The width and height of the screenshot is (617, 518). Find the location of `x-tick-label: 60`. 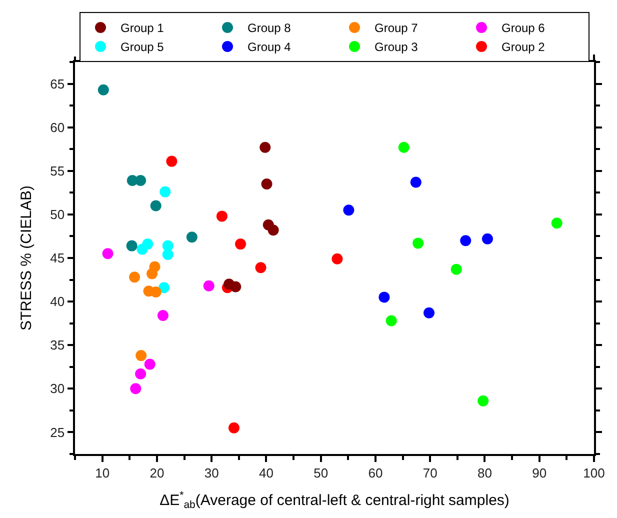

x-tick-label: 60 is located at coordinates (375, 472).